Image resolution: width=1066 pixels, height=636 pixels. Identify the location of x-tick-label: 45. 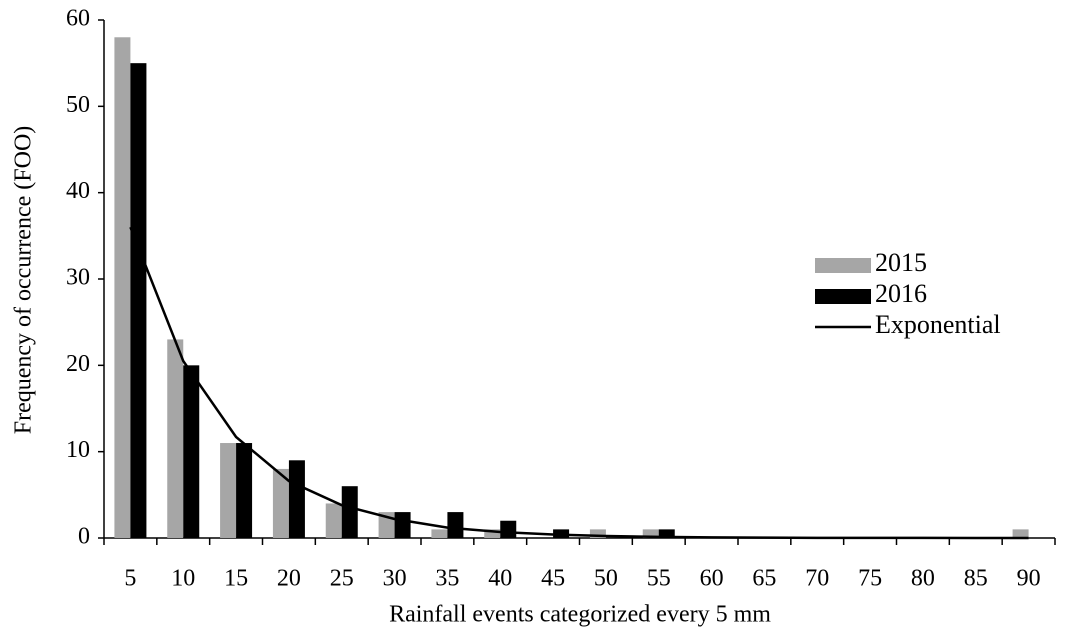
(553, 579).